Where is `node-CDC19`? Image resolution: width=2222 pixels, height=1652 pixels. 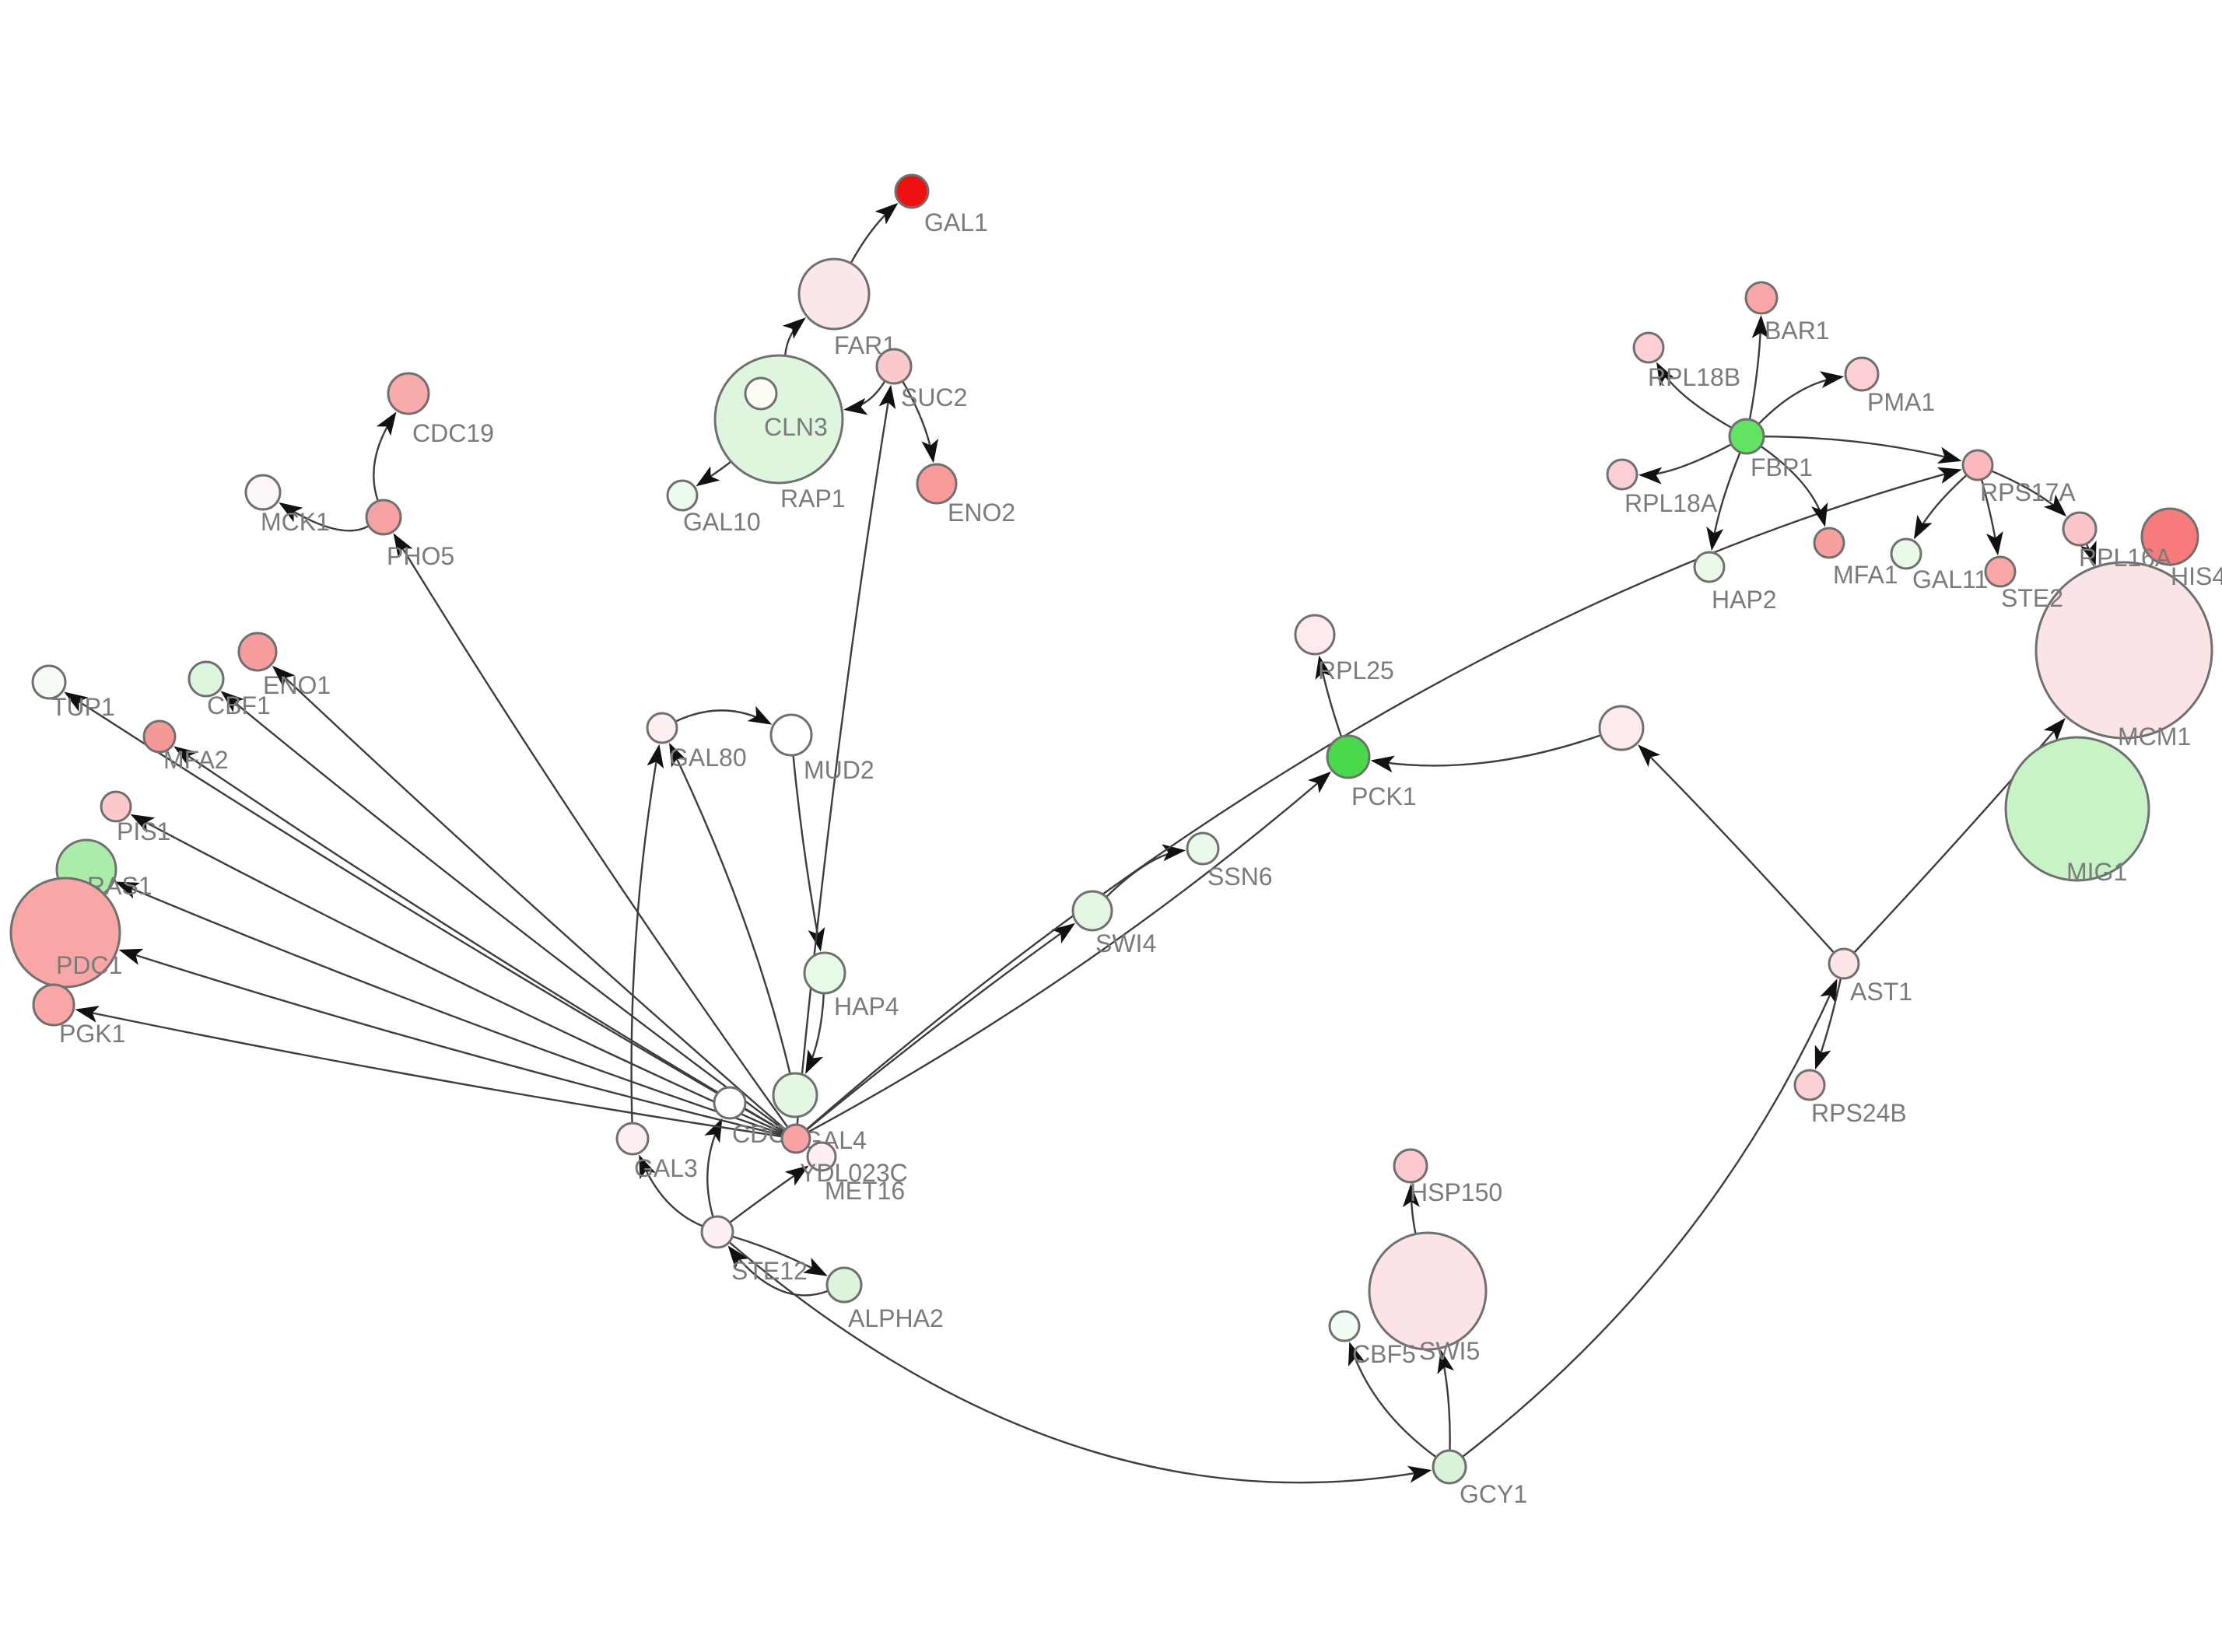
node-CDC19 is located at coordinates (408, 393).